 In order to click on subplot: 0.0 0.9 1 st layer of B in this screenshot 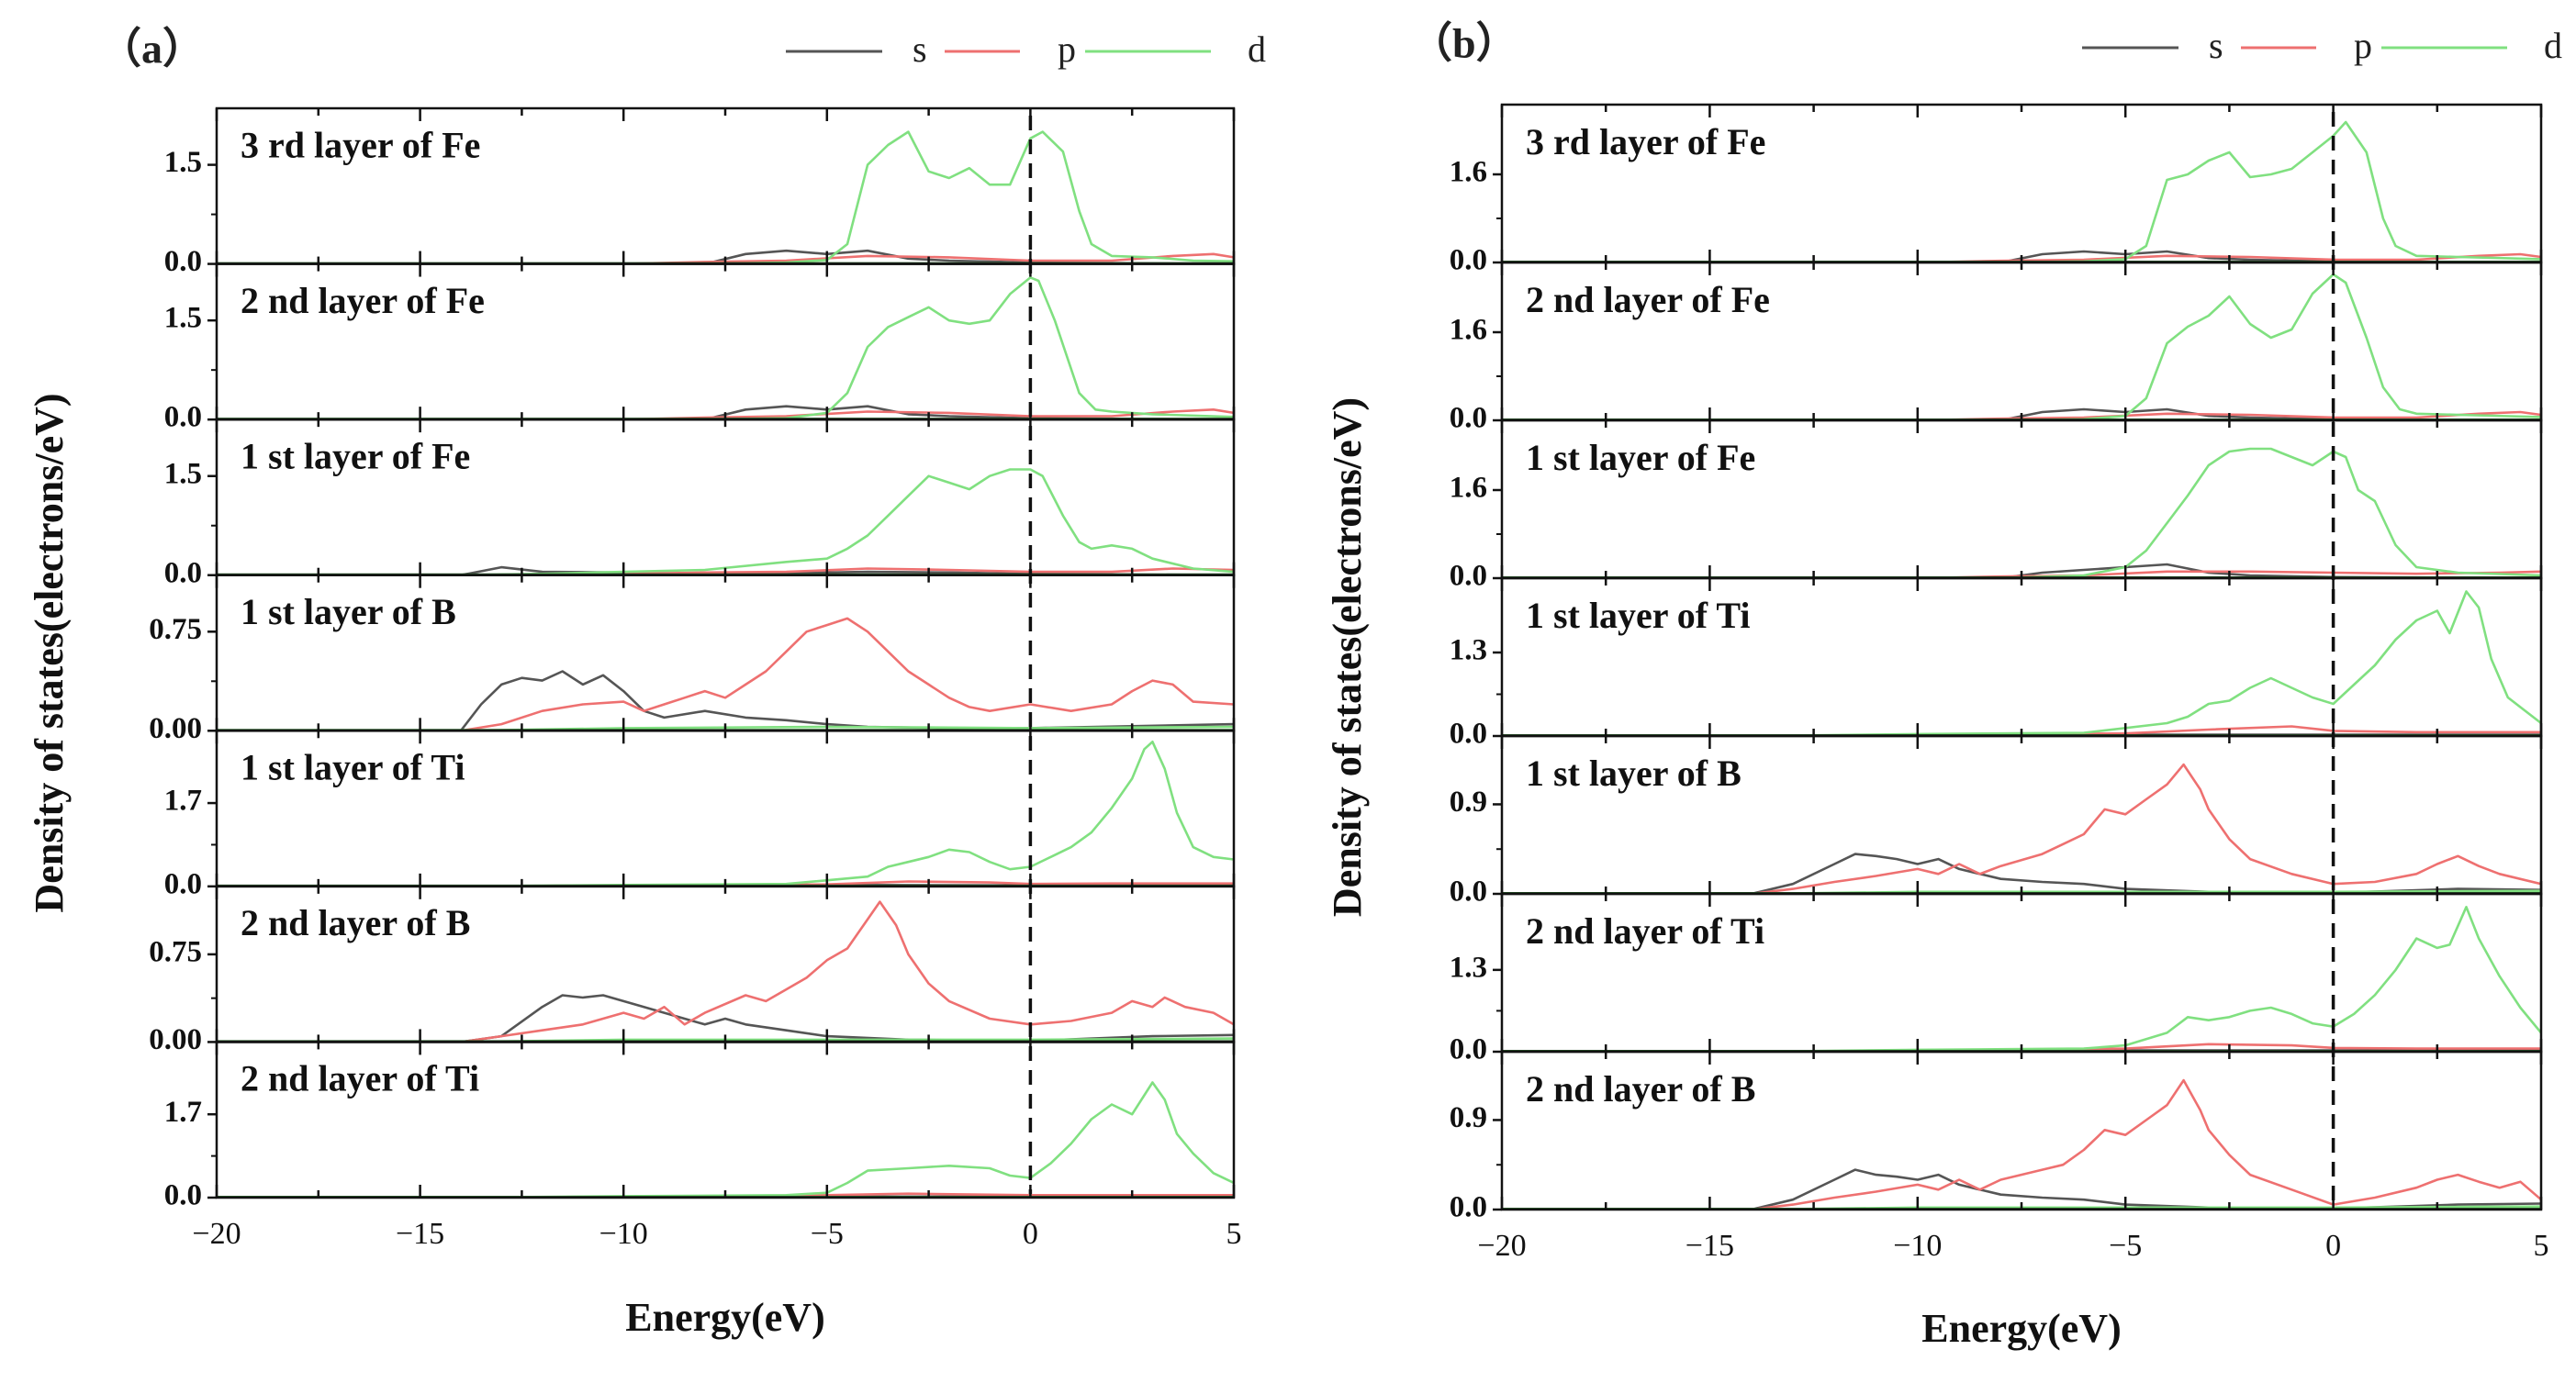, I will do `click(1996, 821)`.